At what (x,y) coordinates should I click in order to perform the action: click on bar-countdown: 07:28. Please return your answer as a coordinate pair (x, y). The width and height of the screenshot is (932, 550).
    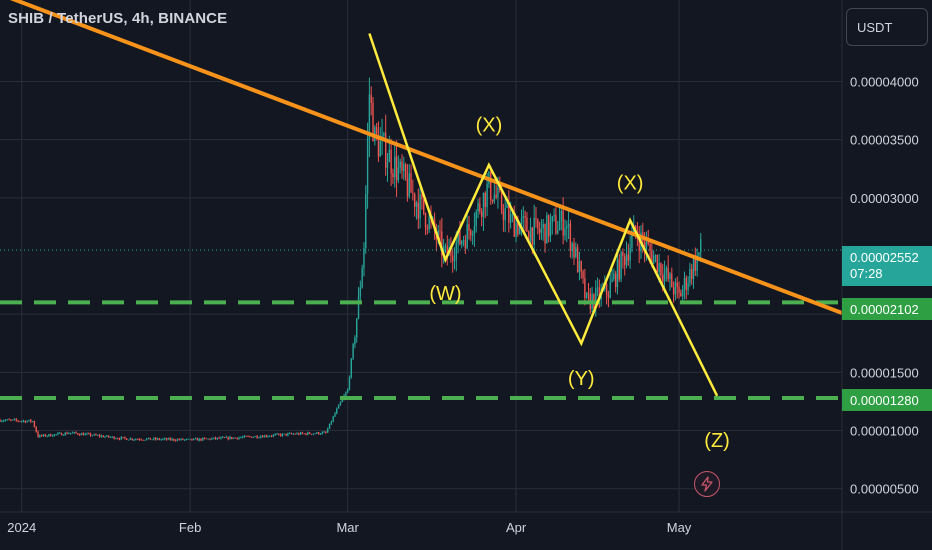
    Looking at the image, I should click on (866, 273).